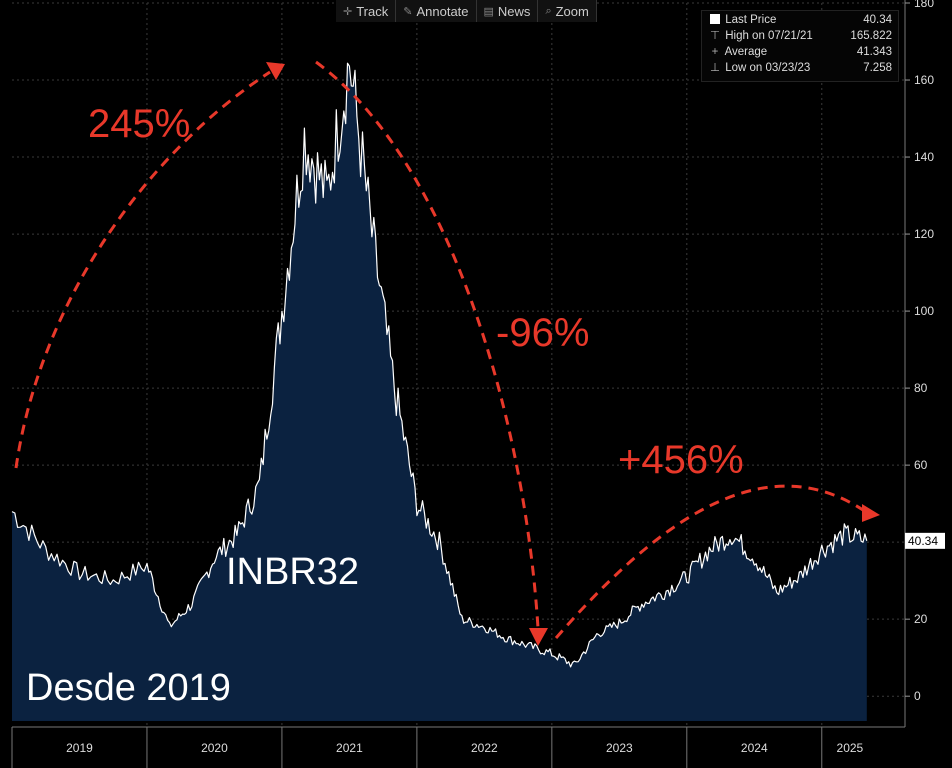 This screenshot has width=952, height=768. Describe the element at coordinates (484, 748) in the screenshot. I see `x-tick-label: 2022` at that location.